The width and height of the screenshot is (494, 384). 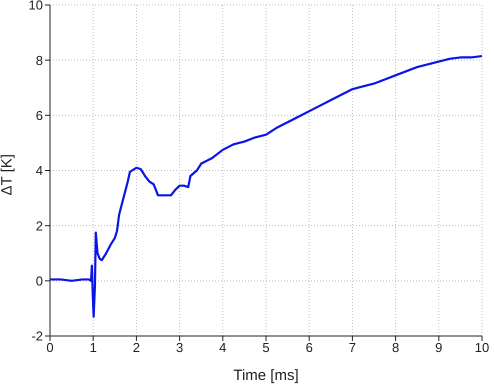 What do you see at coordinates (482, 348) in the screenshot?
I see `x-tick-label: 10` at bounding box center [482, 348].